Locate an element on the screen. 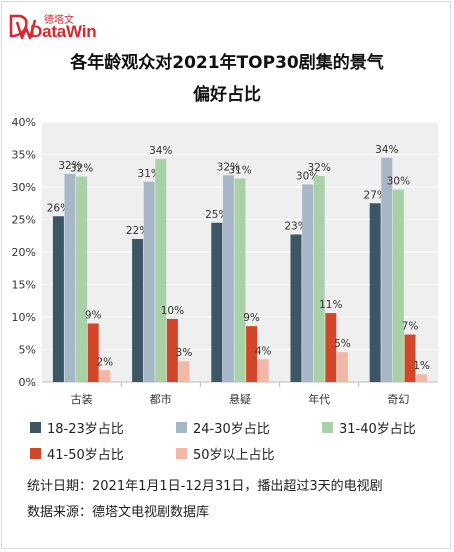  x-tick-label: 都市 is located at coordinates (161, 399).